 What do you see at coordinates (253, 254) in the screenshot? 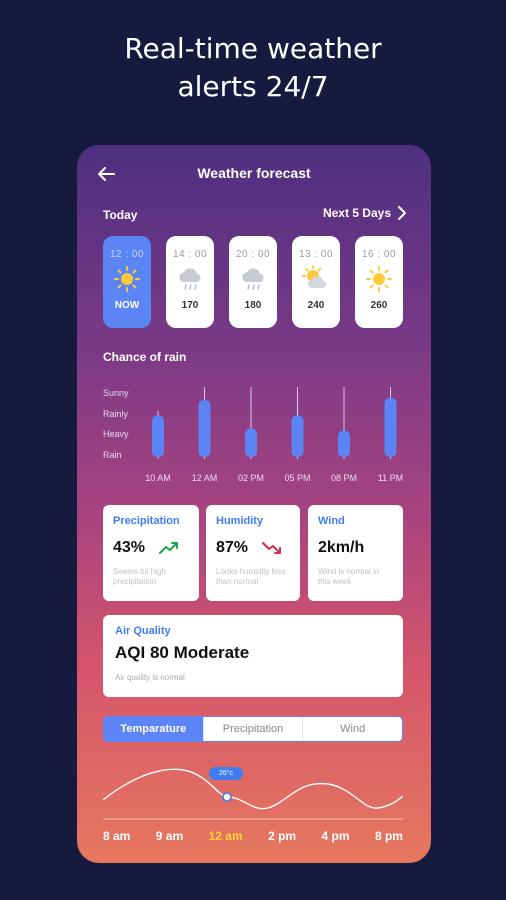
I see `hour-time: 20 : 00` at bounding box center [253, 254].